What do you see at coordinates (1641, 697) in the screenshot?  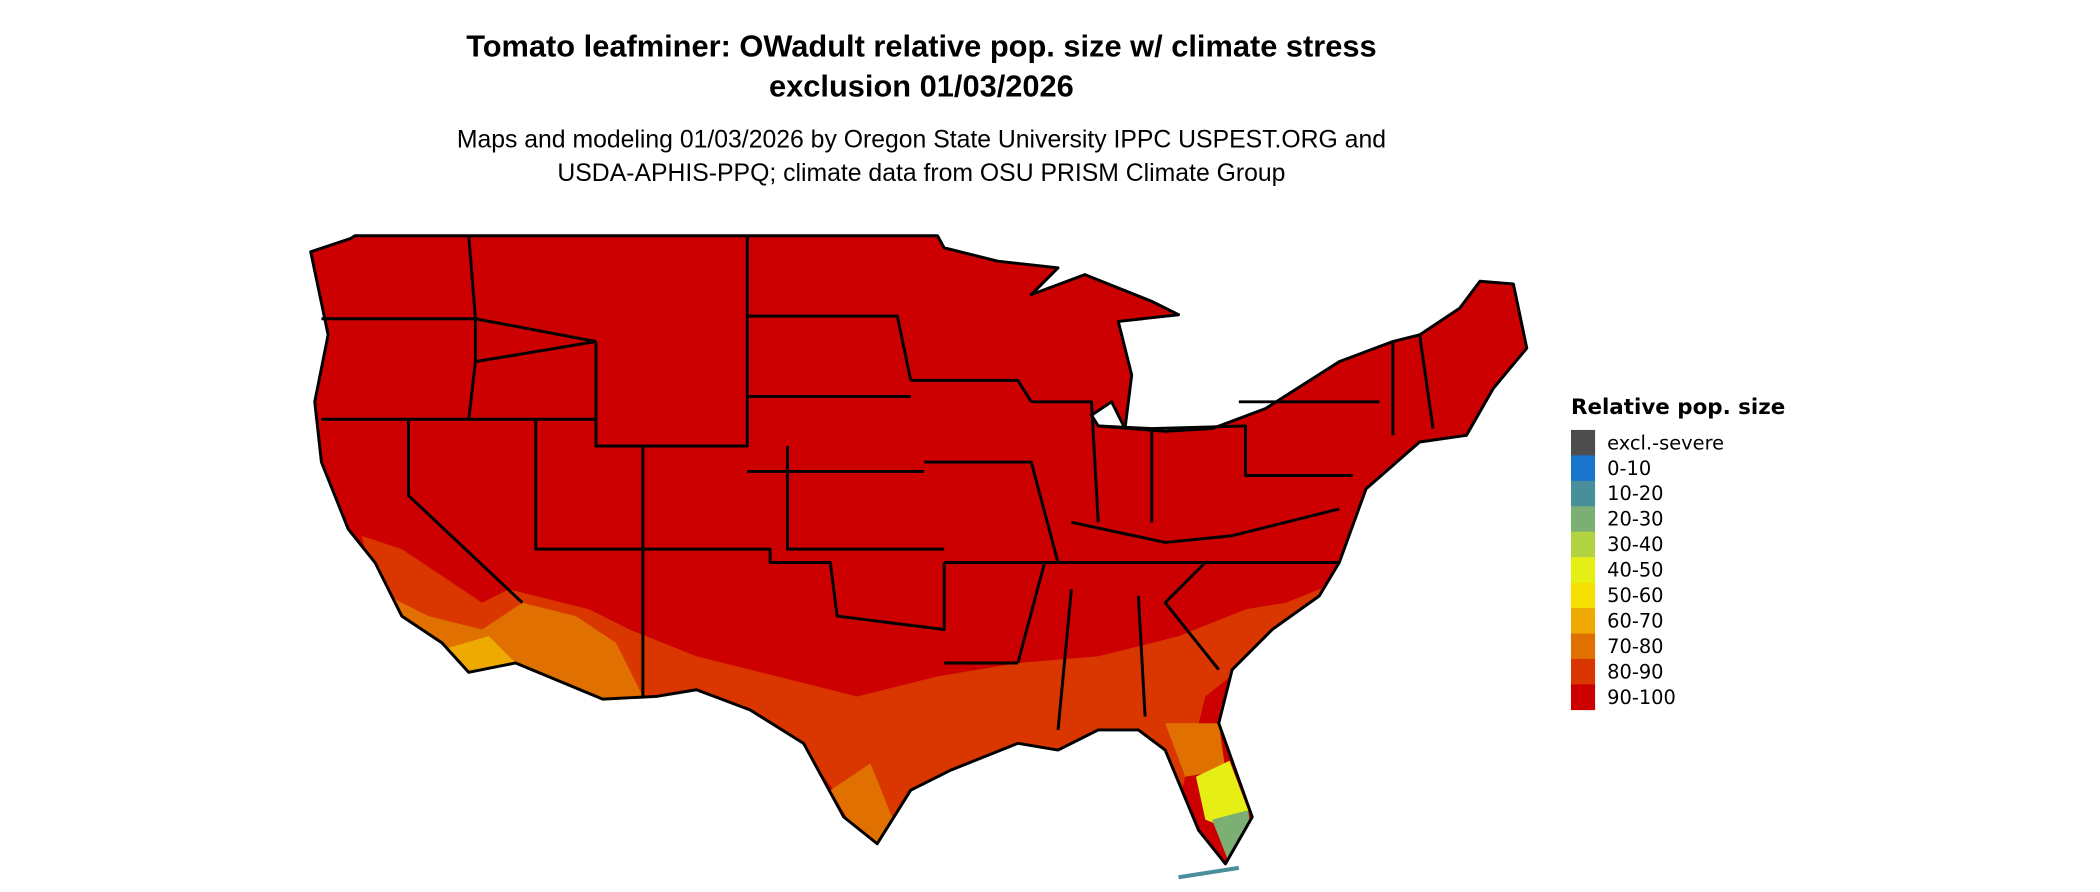 I see `legend-label: 90-100` at bounding box center [1641, 697].